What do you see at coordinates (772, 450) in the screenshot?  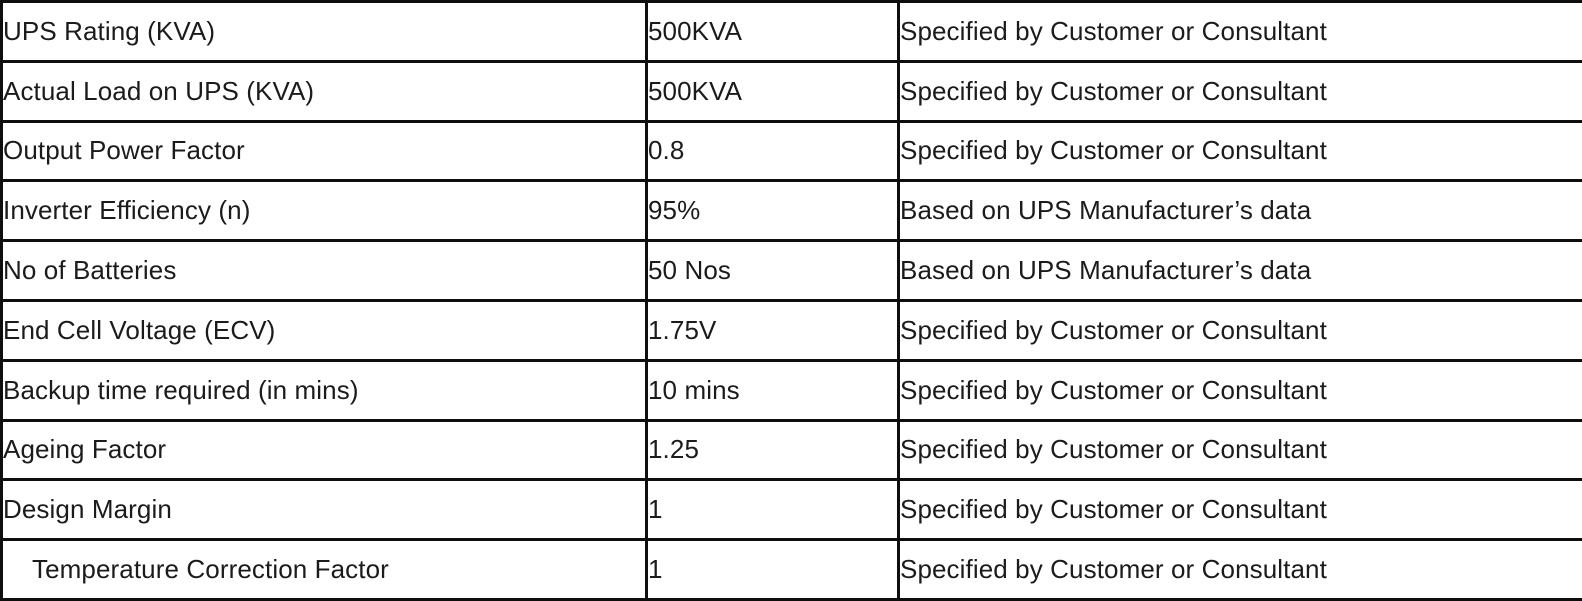 I see `value-cell: 1.25` at bounding box center [772, 450].